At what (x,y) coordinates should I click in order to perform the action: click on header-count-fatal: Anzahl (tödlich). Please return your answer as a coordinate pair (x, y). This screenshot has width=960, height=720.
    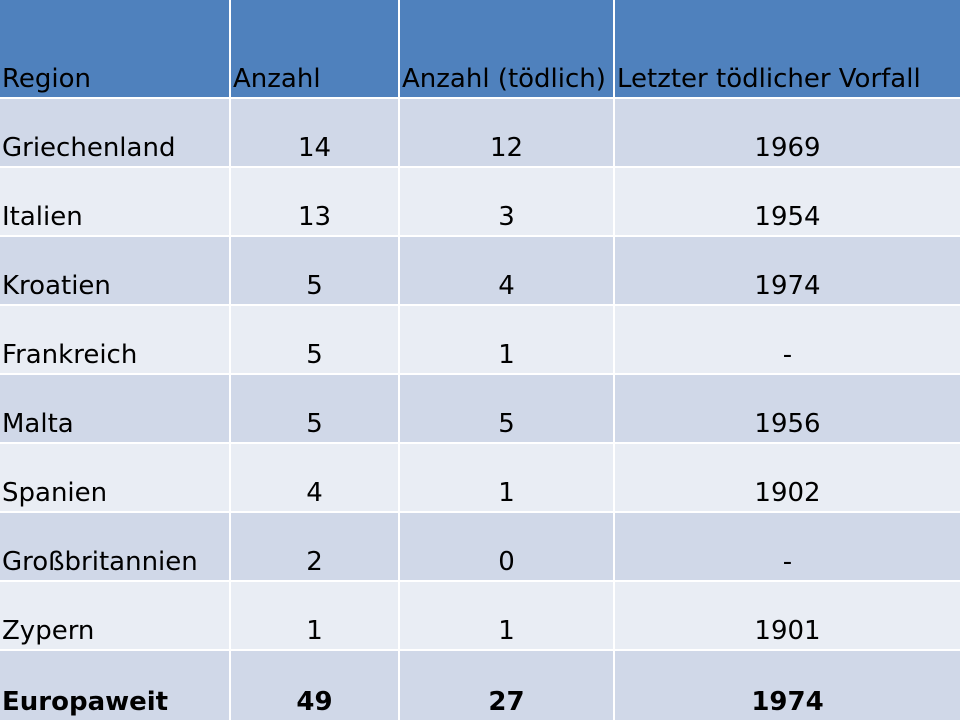
    Looking at the image, I should click on (507, 48).